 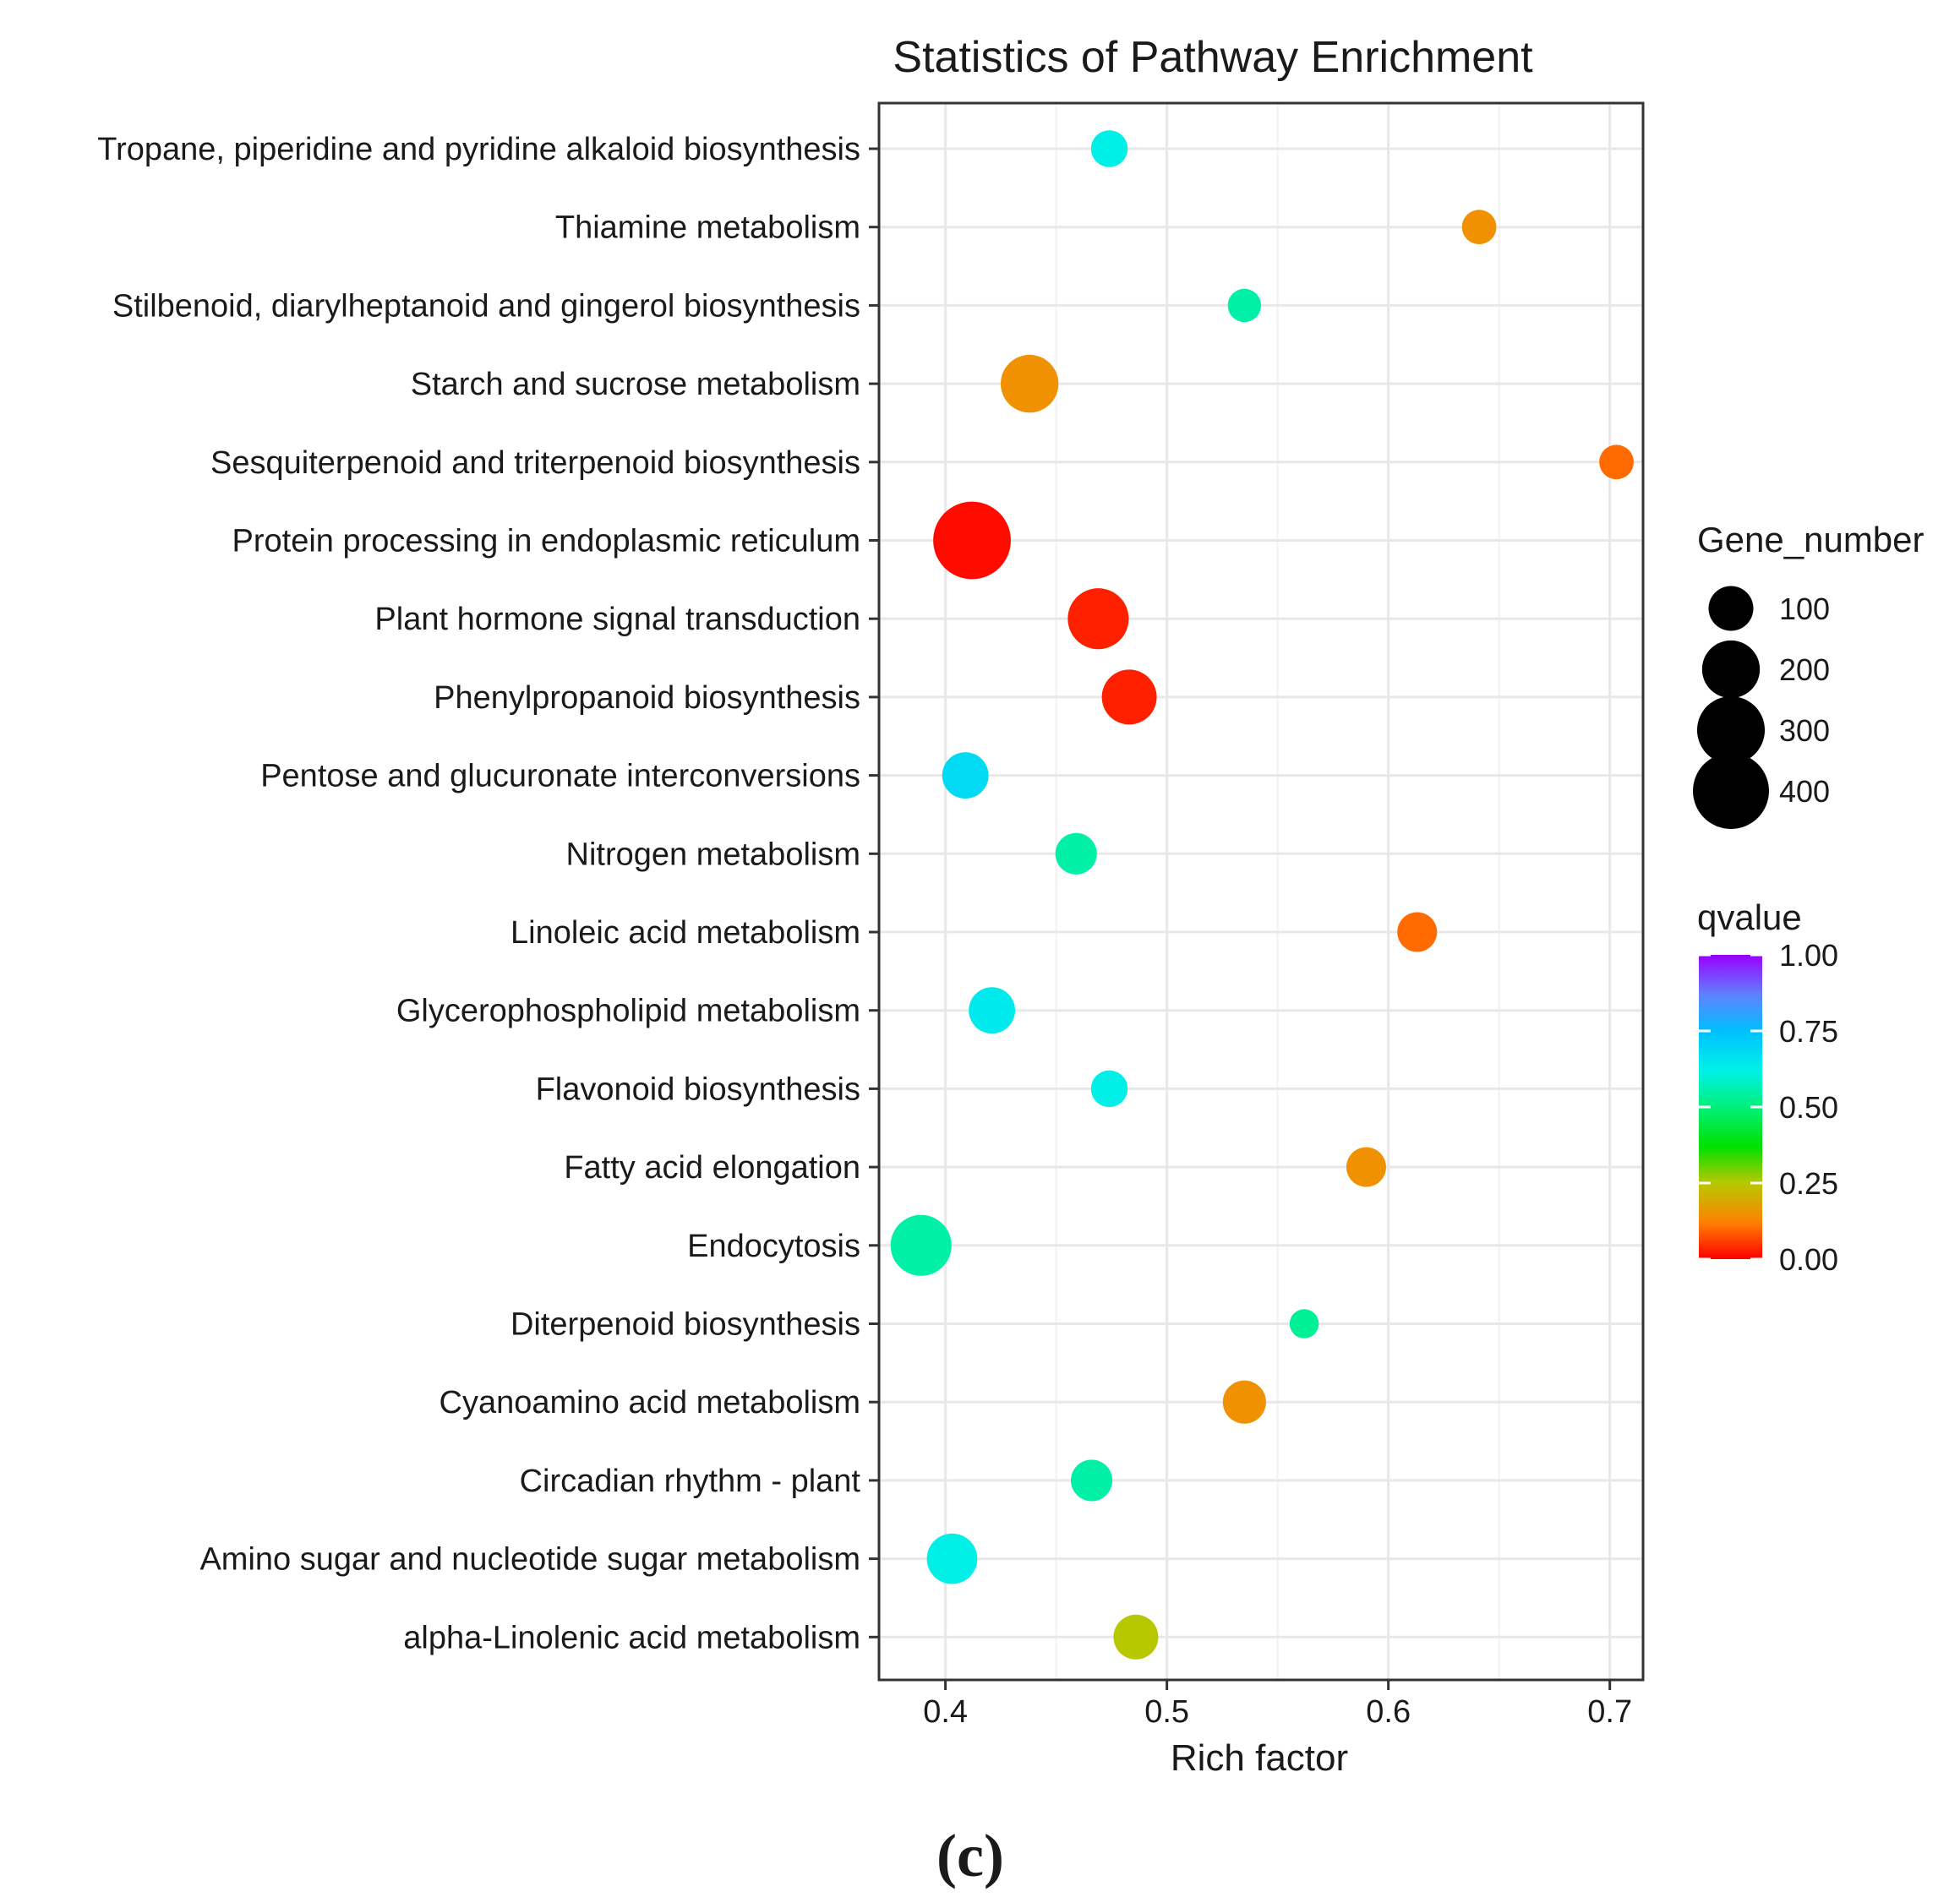 I want to click on y-category-label: Endocytosis, so click(x=773, y=1246).